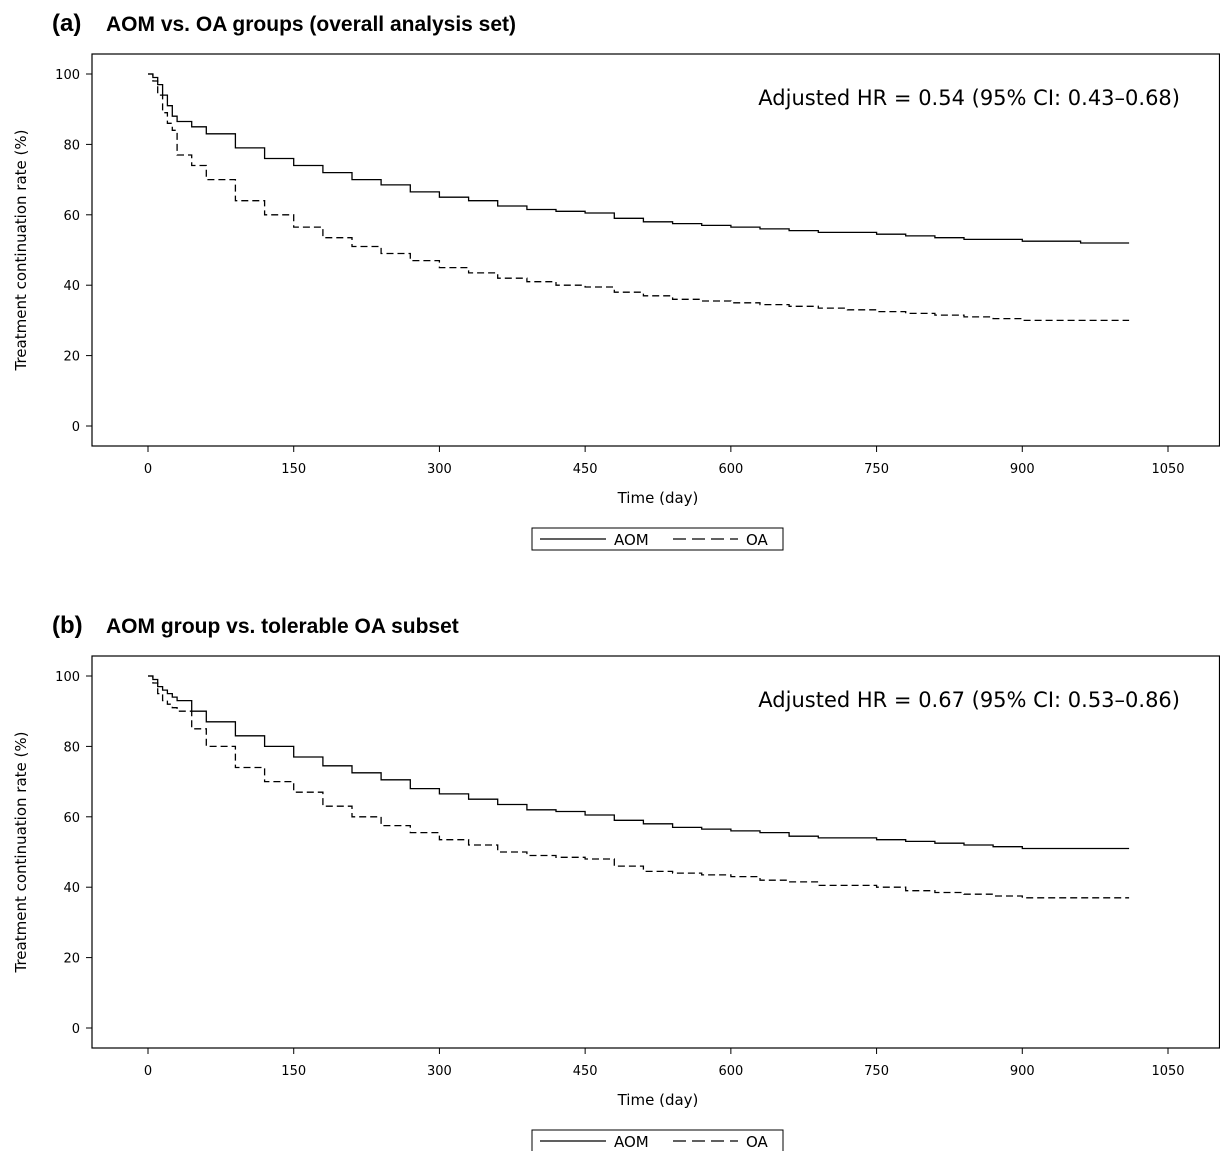 The image size is (1220, 1151). What do you see at coordinates (969, 700) in the screenshot?
I see `hr-annotation: Adjusted HR = 0.67 (95% CI: 0.53–0.86)` at bounding box center [969, 700].